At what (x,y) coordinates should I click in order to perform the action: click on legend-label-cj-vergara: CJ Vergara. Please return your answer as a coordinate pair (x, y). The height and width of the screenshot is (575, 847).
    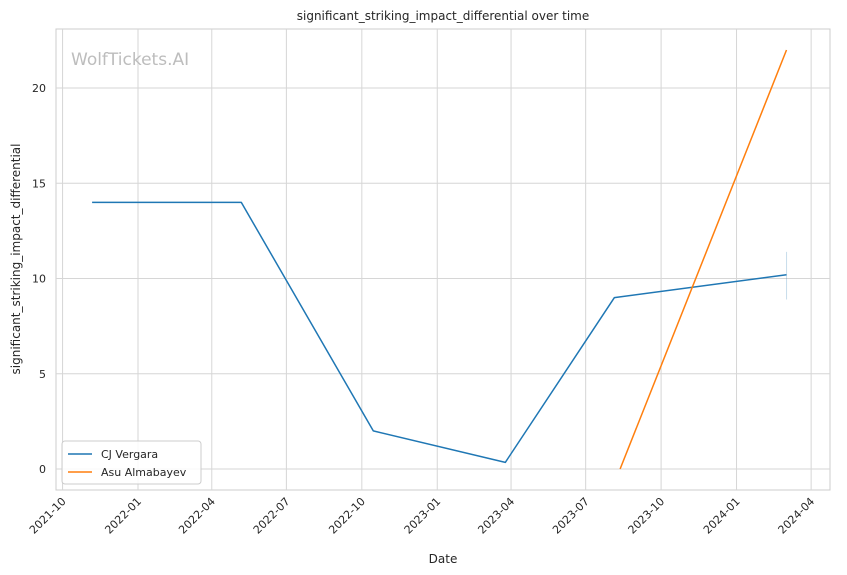
    Looking at the image, I should click on (129, 454).